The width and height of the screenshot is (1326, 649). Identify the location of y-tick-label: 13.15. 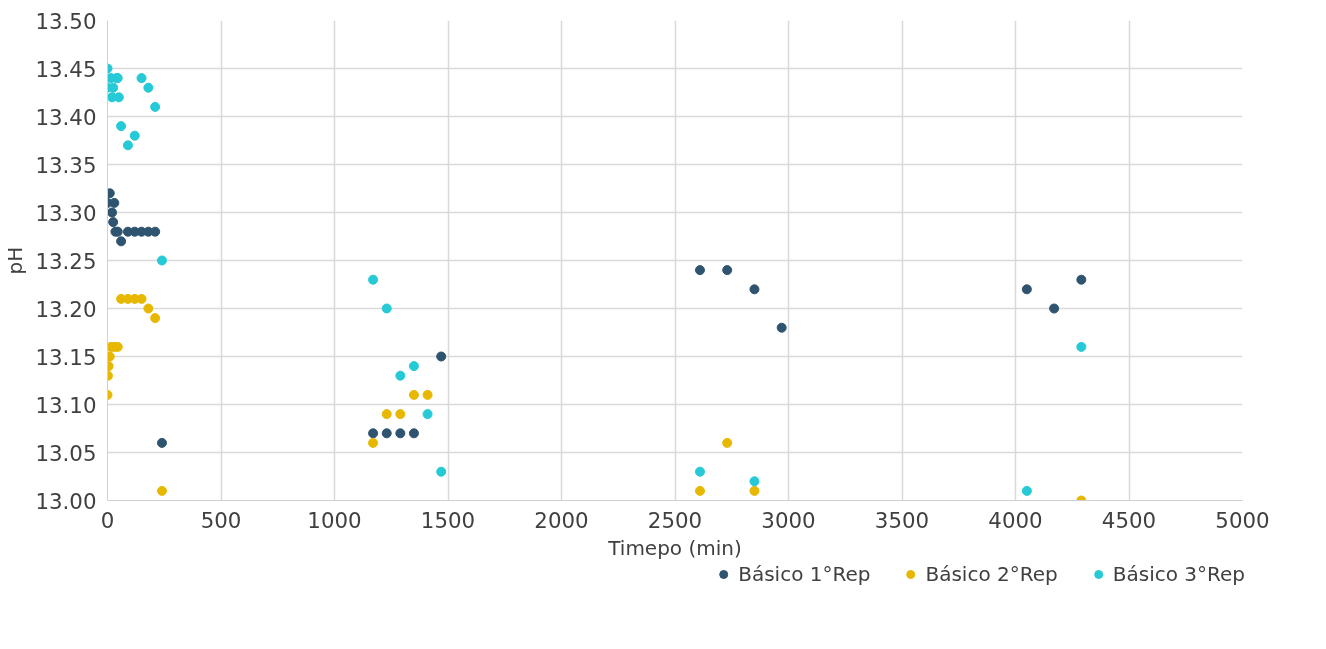
(66, 357).